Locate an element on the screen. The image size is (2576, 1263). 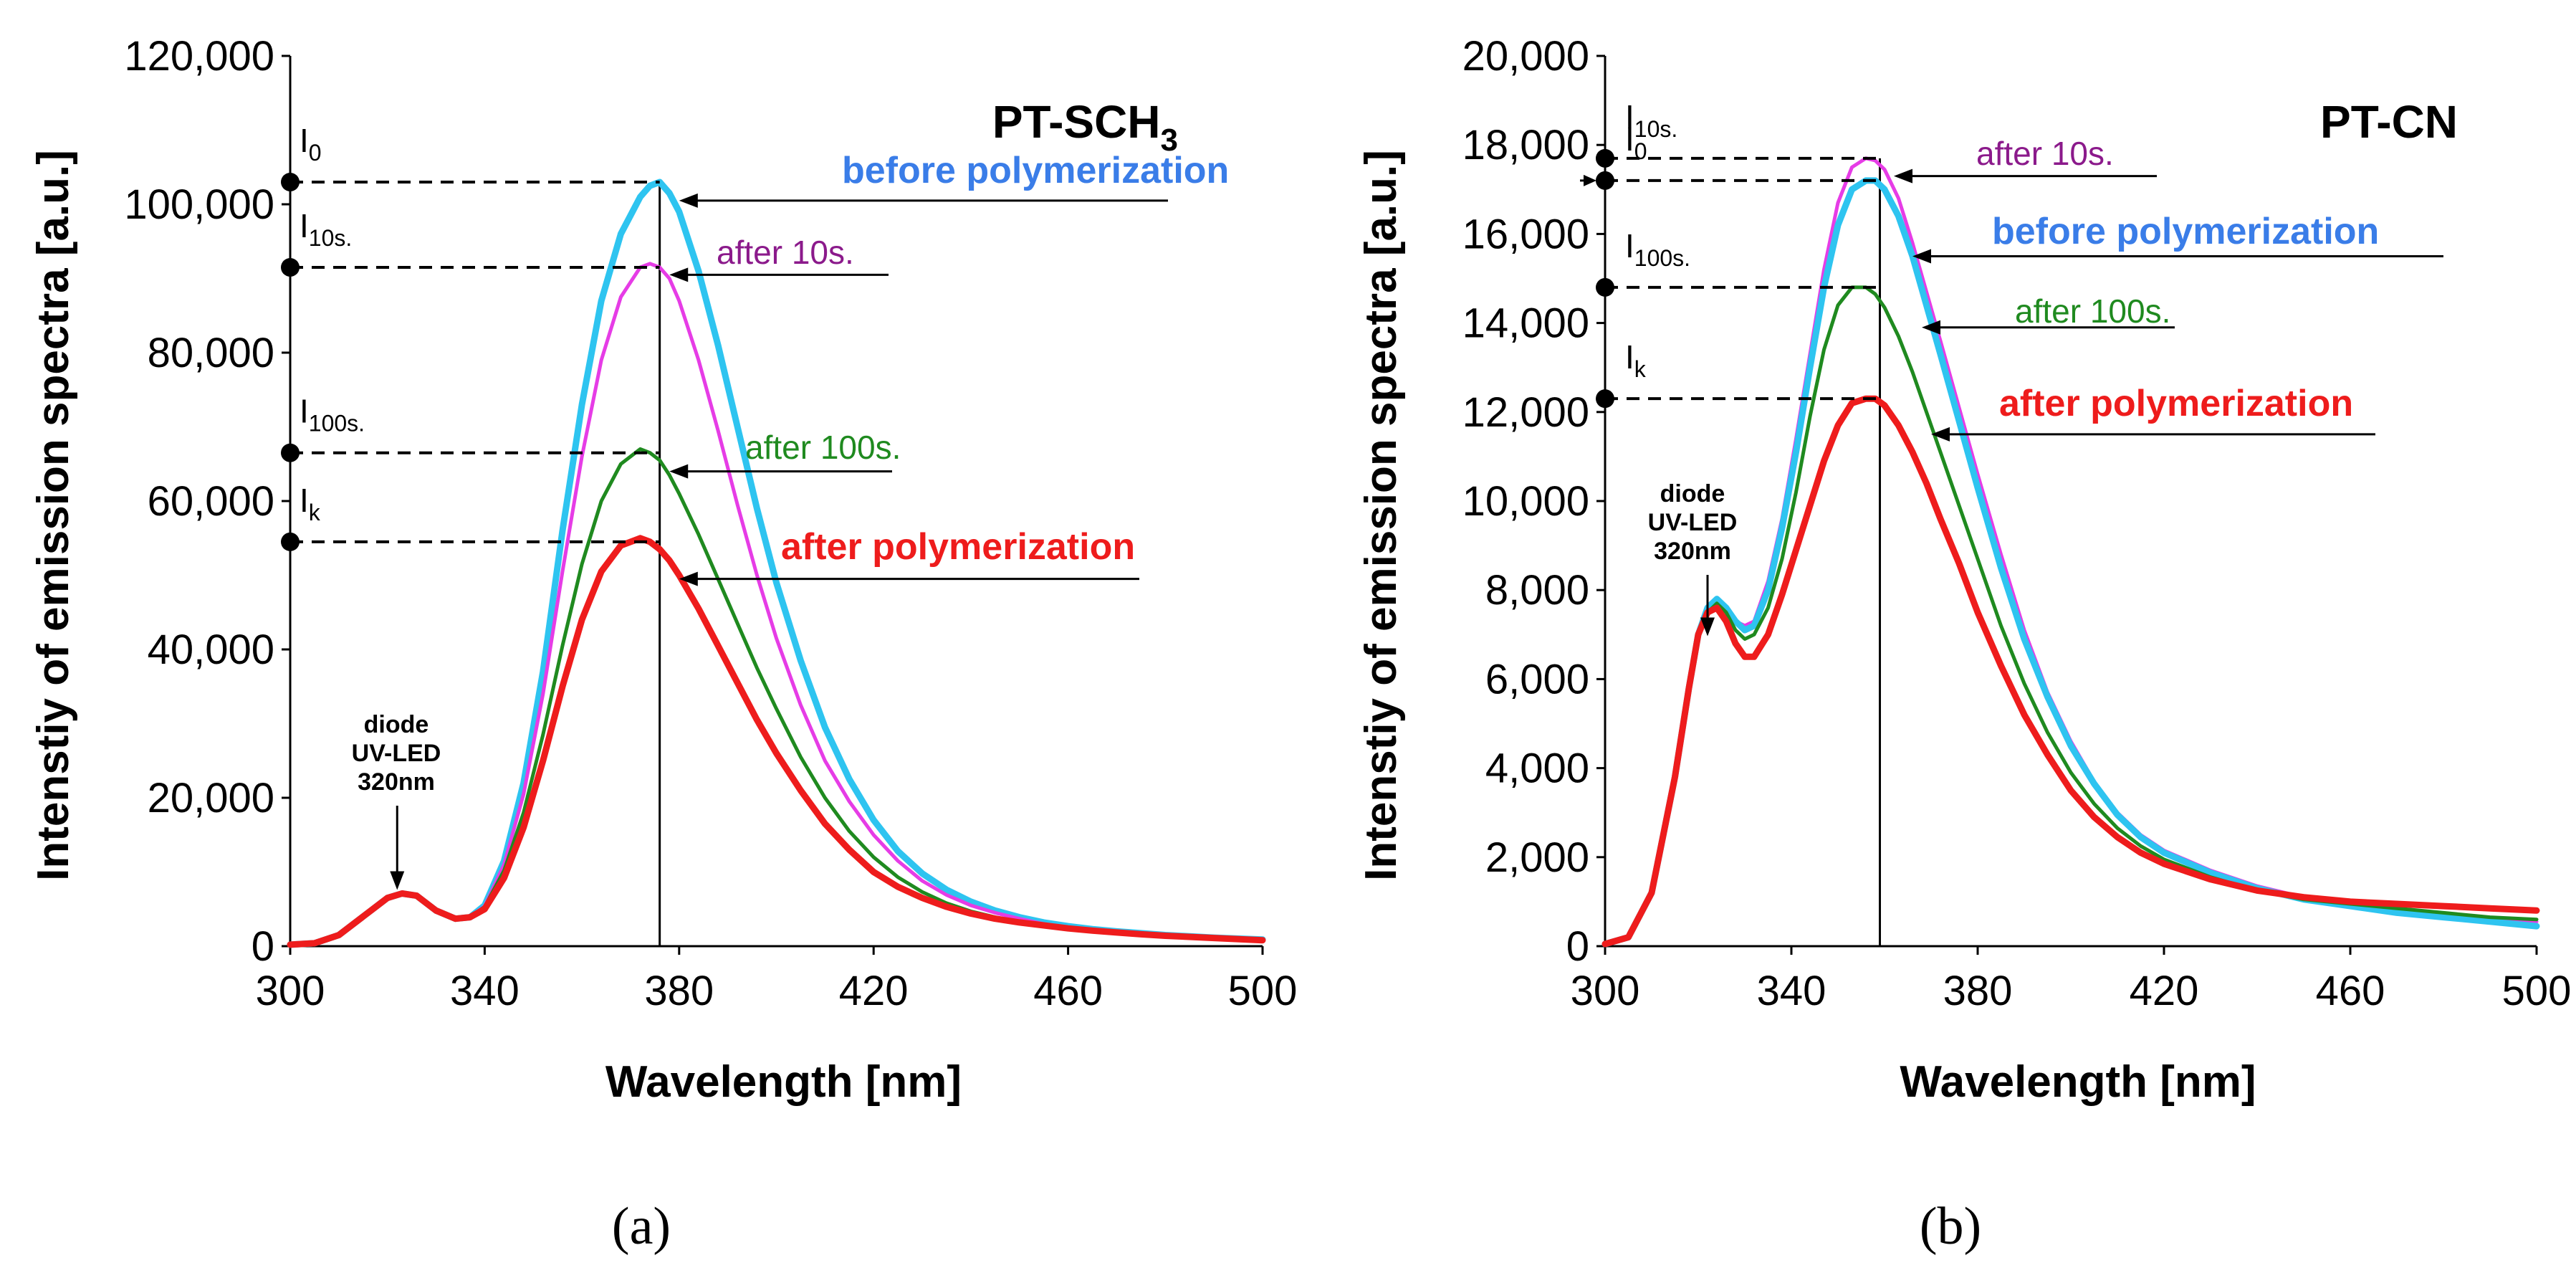
chart-title: PT-CN is located at coordinates (2389, 122).